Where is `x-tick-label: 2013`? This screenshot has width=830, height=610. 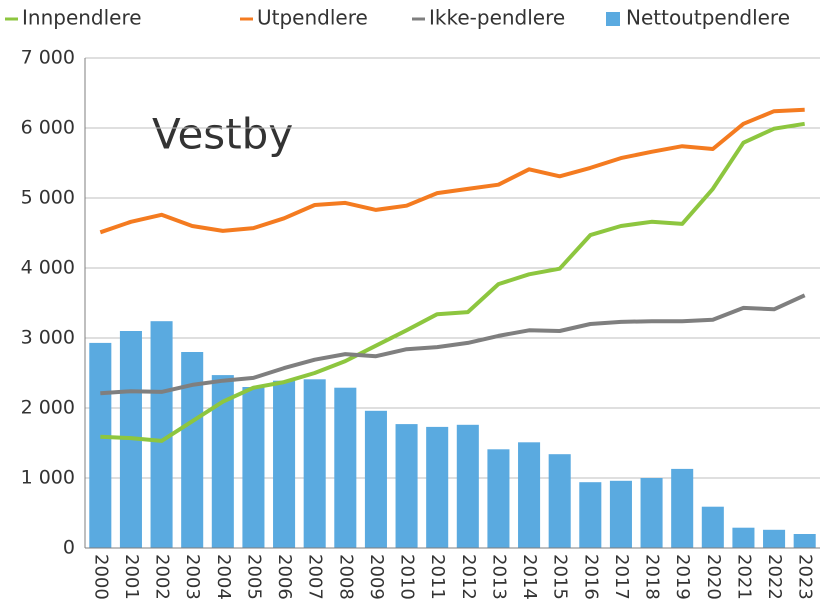
x-tick-label: 2013 is located at coordinates (498, 577).